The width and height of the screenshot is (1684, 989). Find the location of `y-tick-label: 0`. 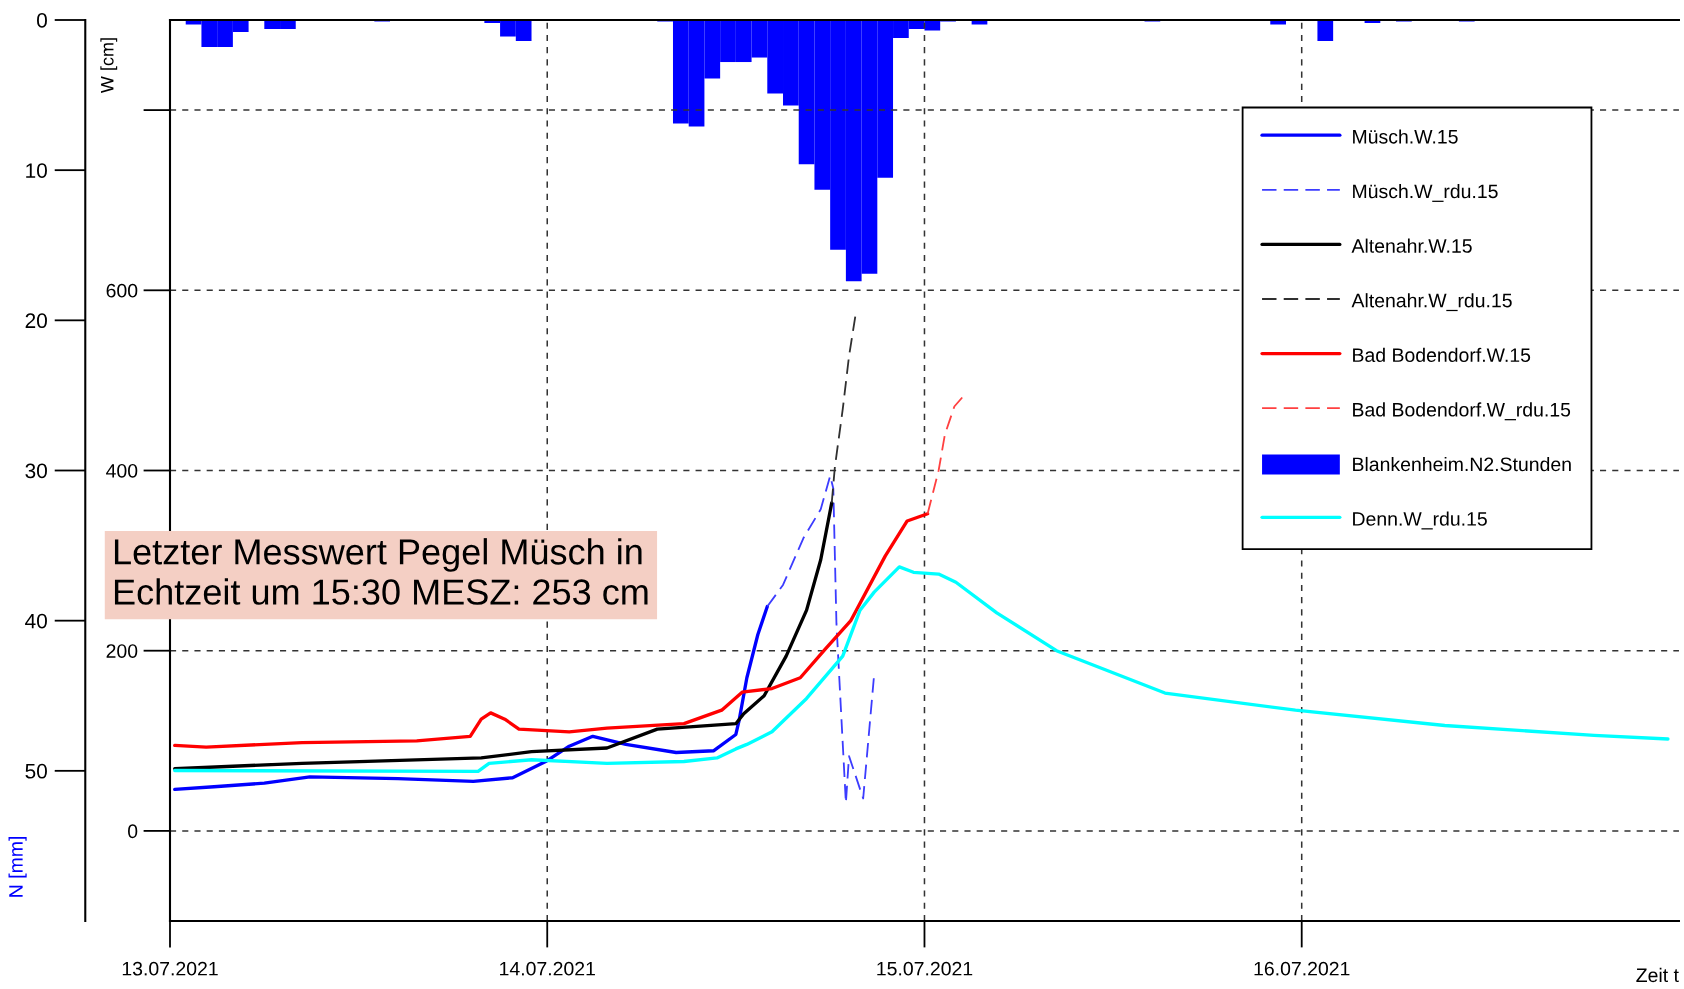

y-tick-label: 0 is located at coordinates (133, 831).